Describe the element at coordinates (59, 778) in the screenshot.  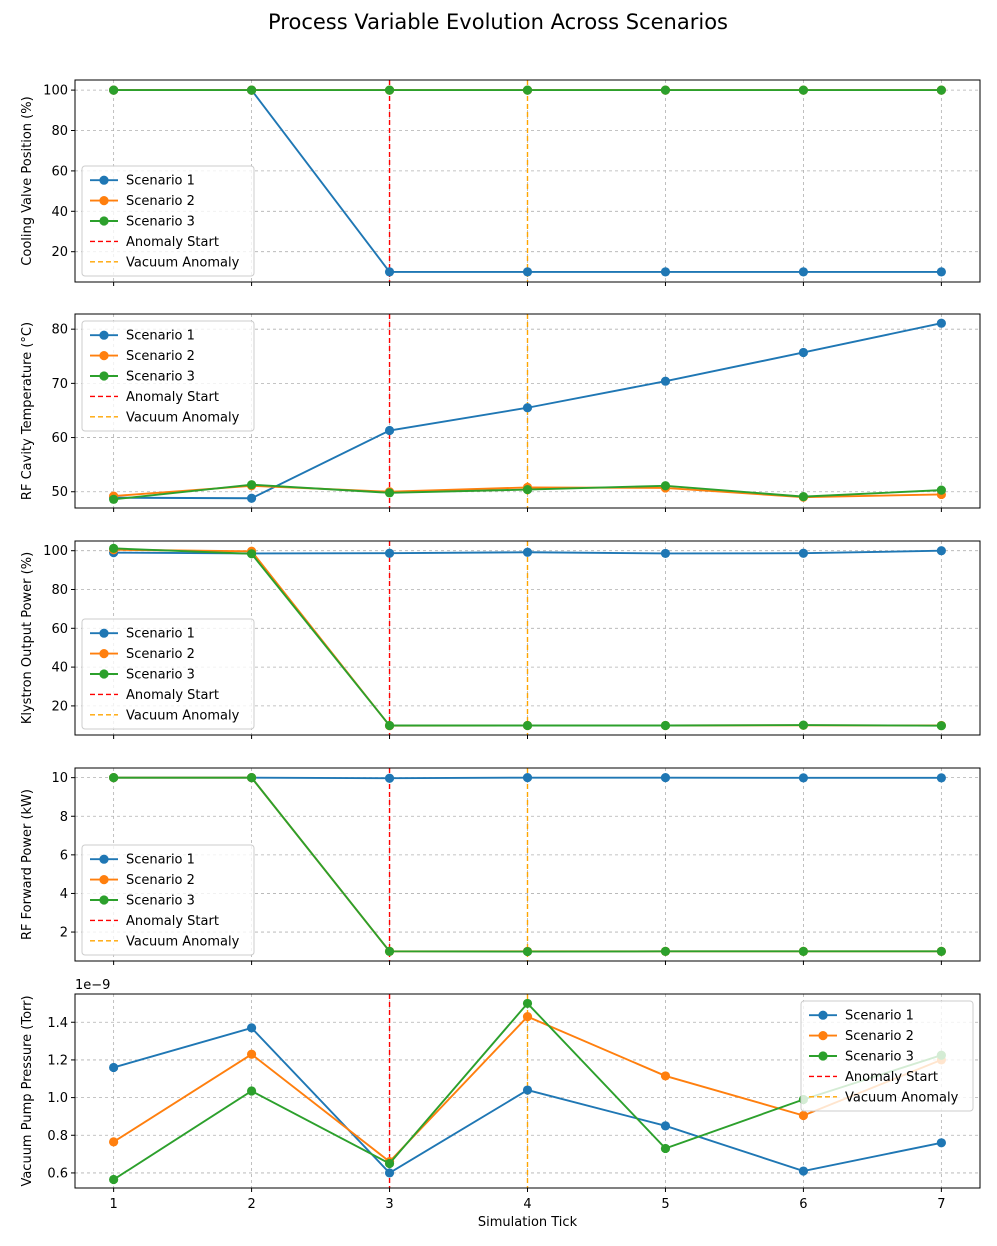
I see `y-tick-label: 10` at that location.